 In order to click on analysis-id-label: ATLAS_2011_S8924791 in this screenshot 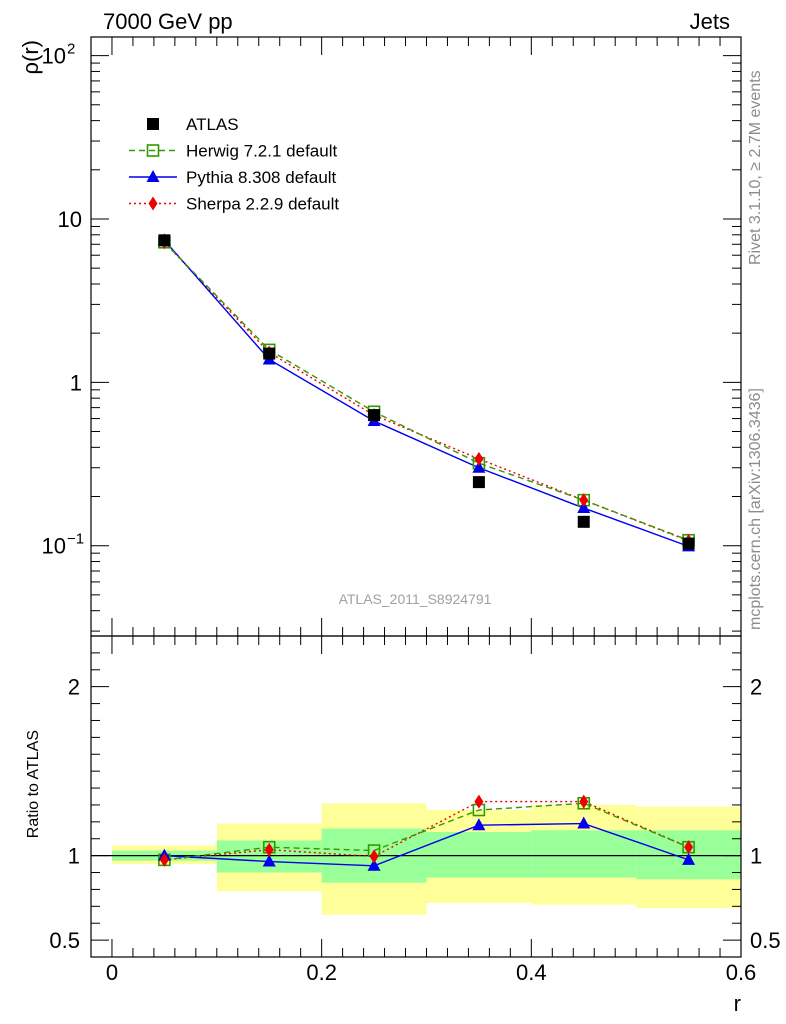, I will do `click(415, 599)`.